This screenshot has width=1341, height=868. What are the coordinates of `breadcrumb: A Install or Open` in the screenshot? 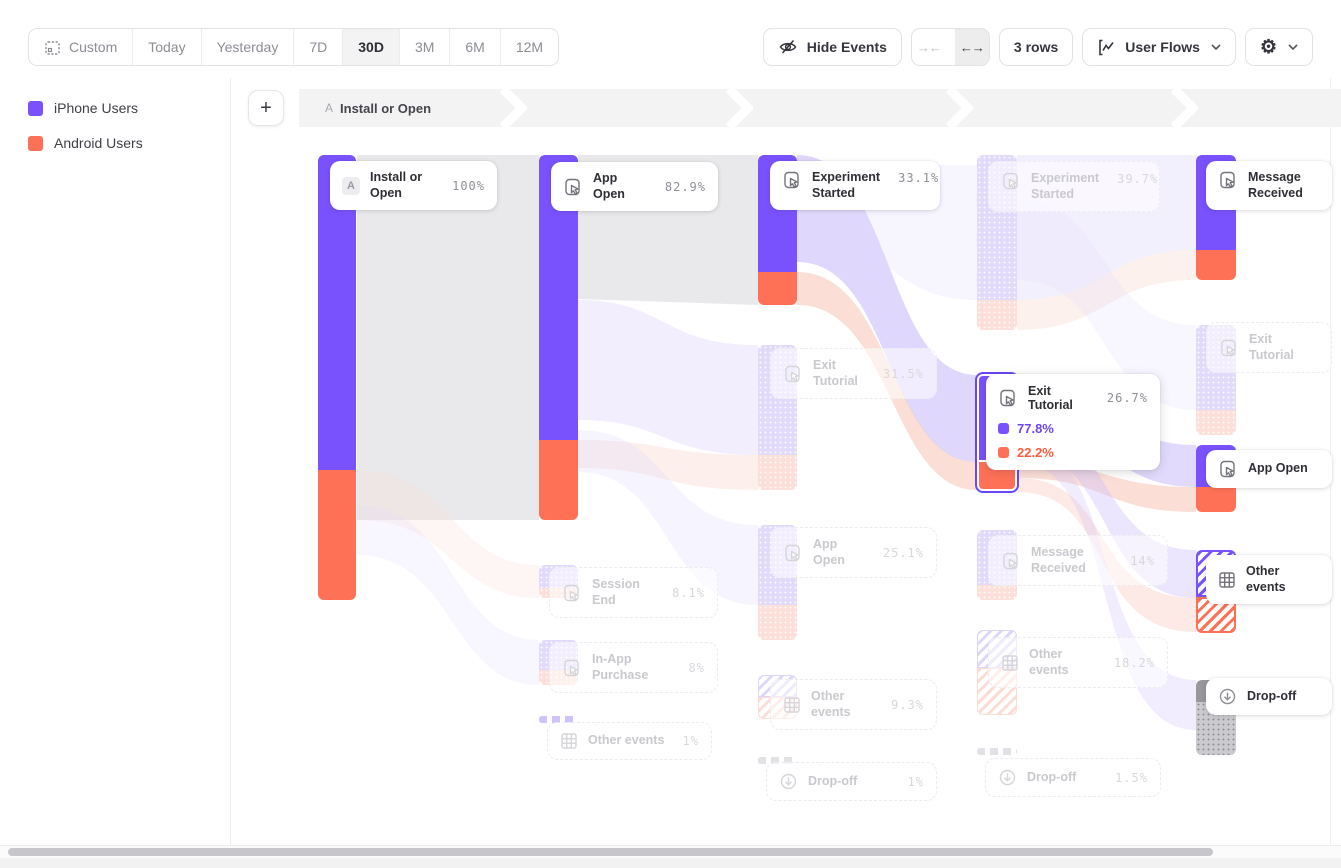 It's located at (378, 108).